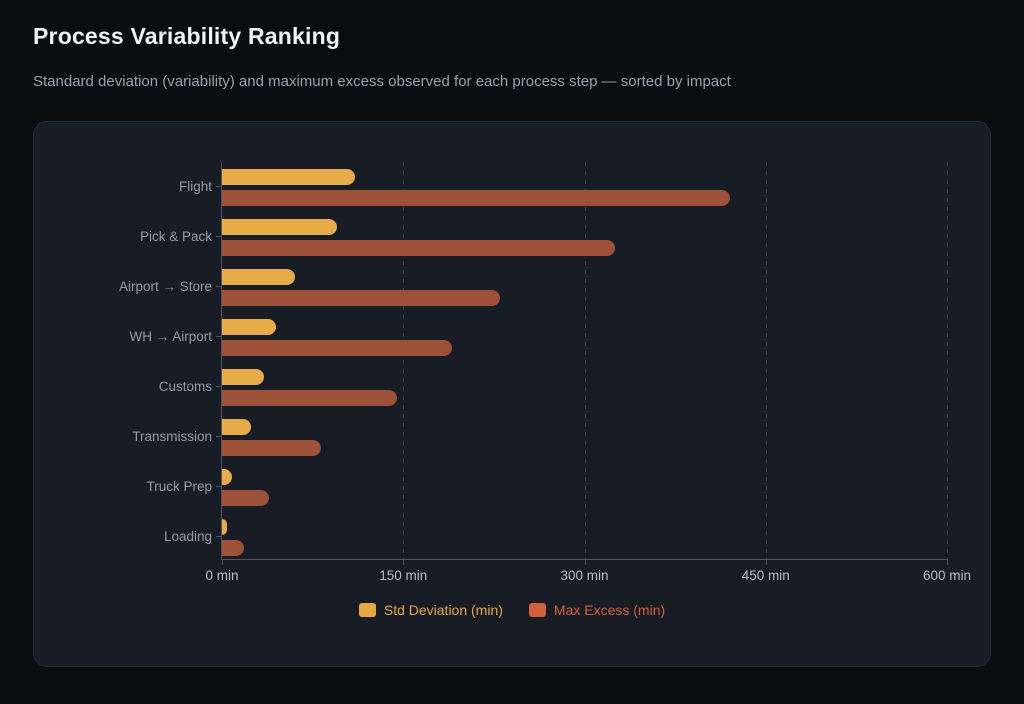 This screenshot has height=704, width=1024. Describe the element at coordinates (288, 177) in the screenshot. I see `bar-std-deviation-min-flight` at that location.